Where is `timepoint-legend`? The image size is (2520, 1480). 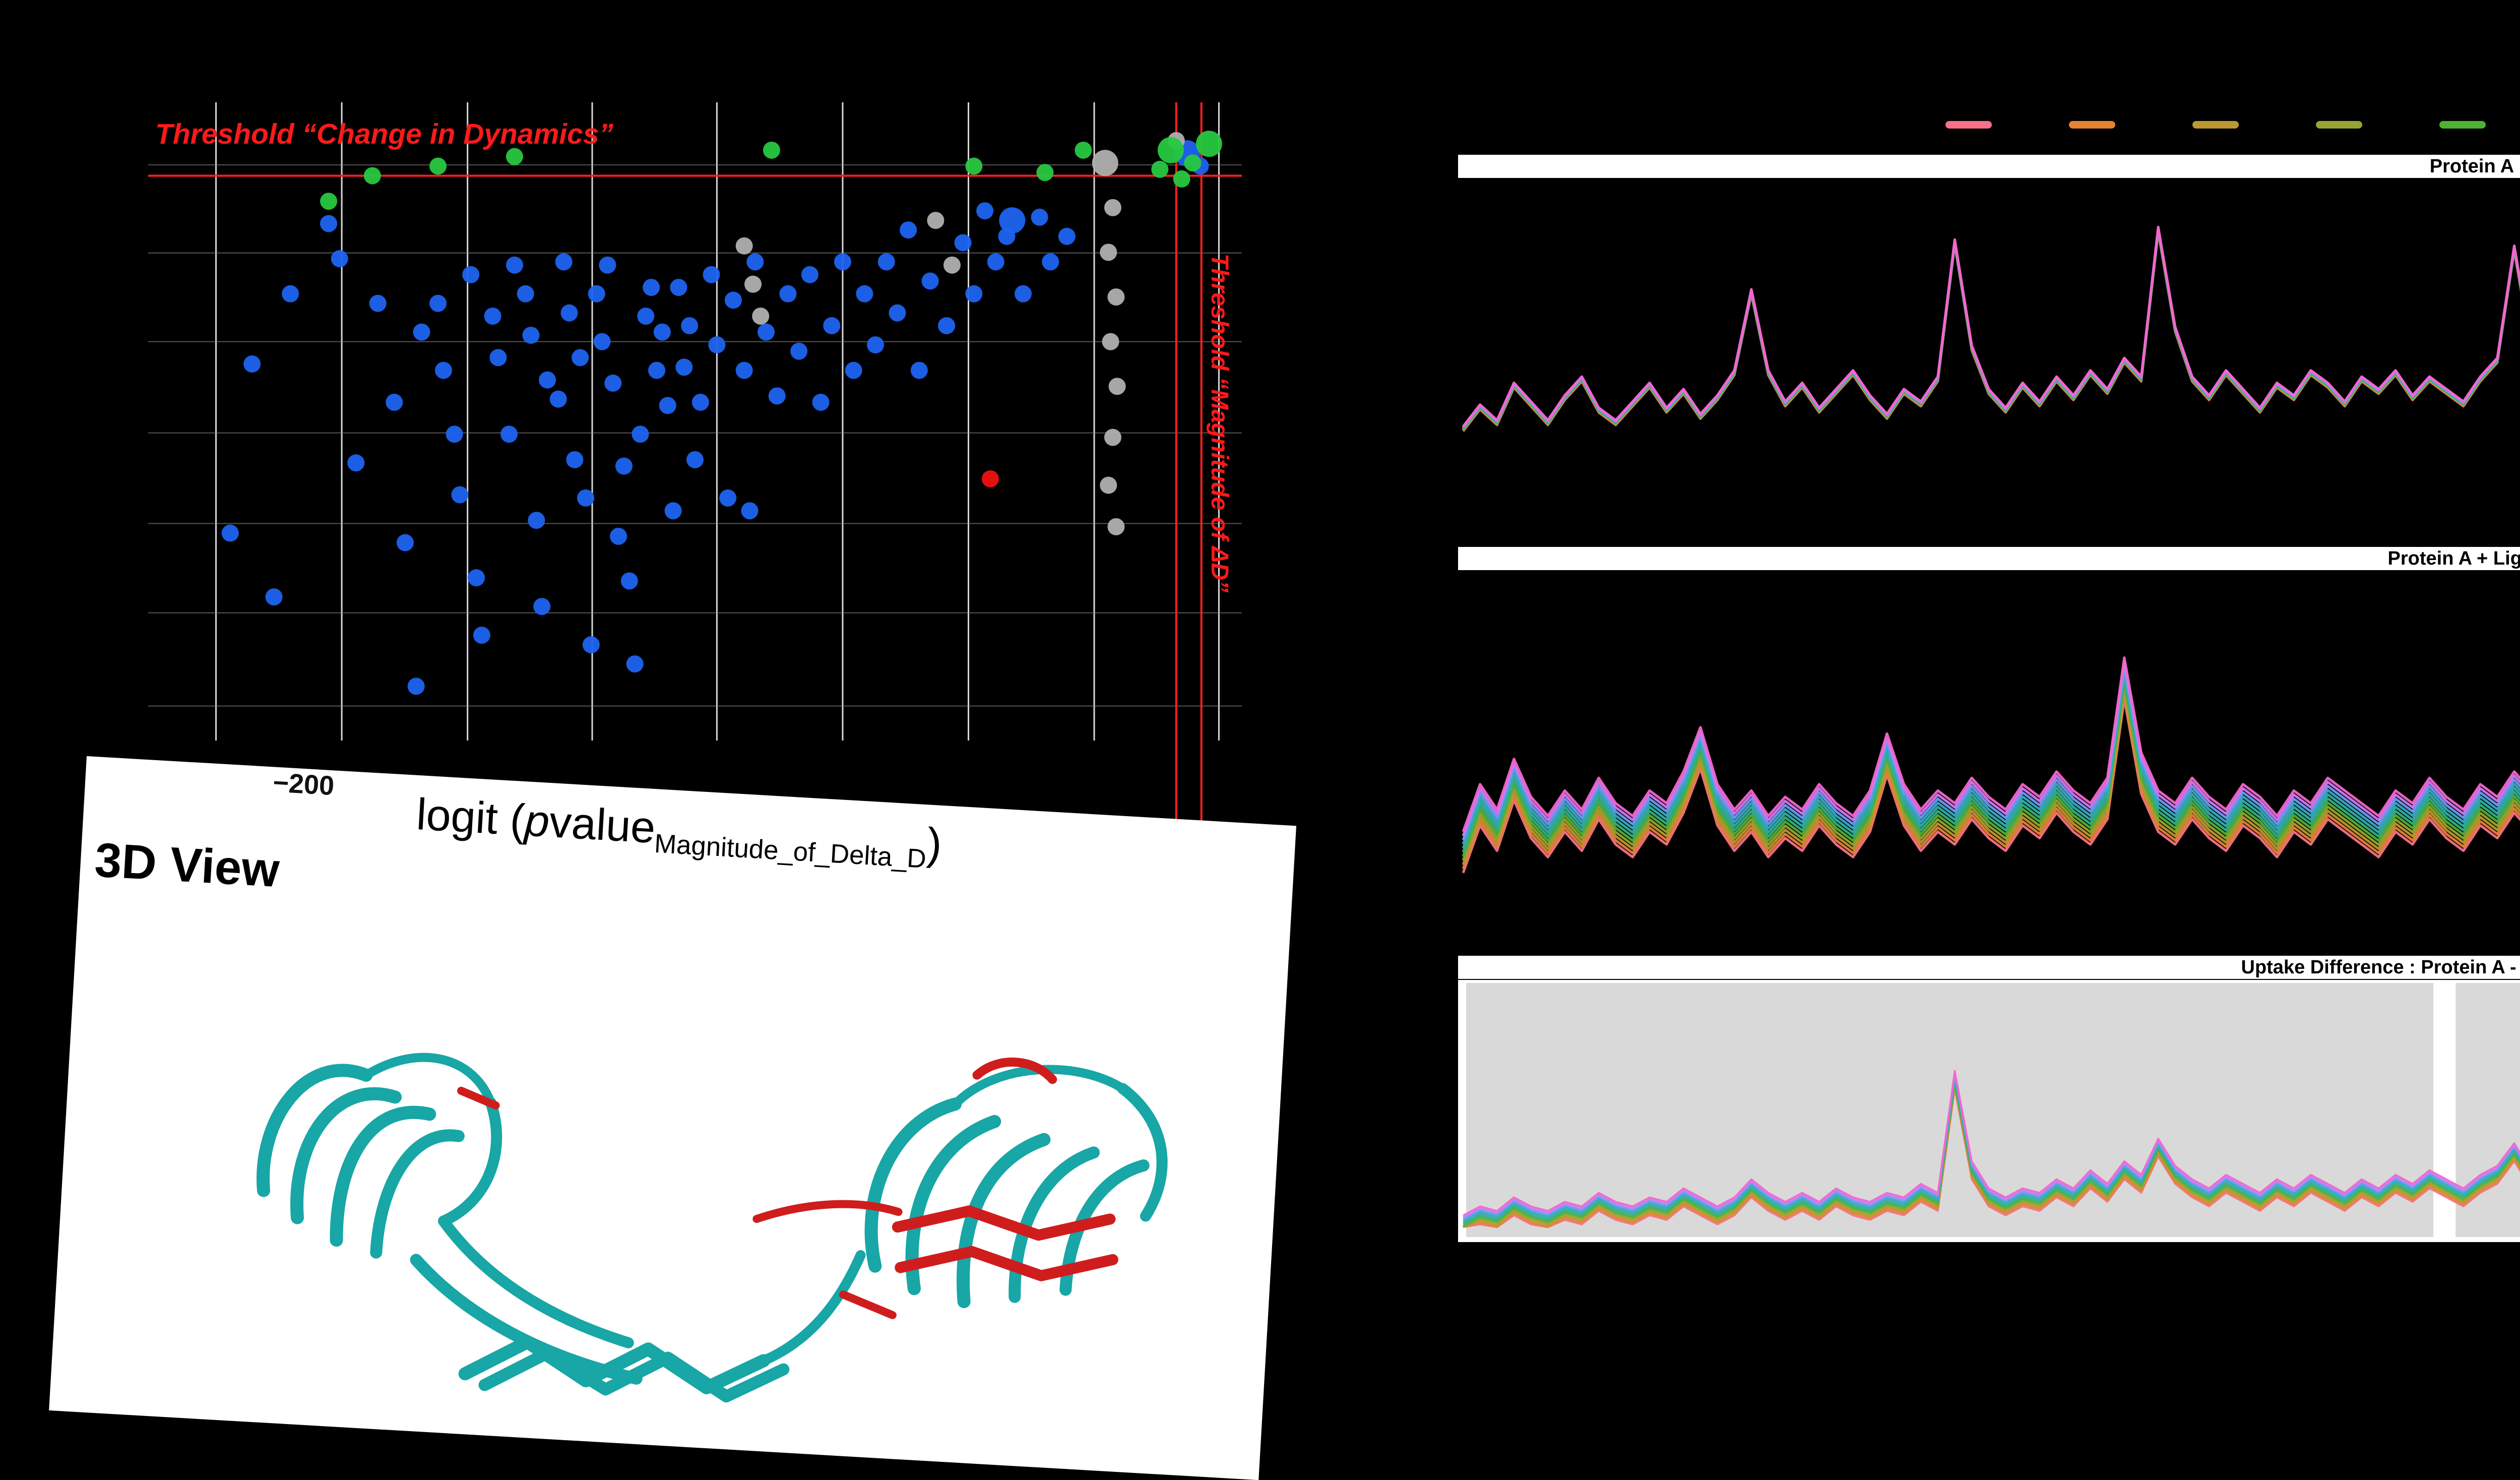 timepoint-legend is located at coordinates (2232, 126).